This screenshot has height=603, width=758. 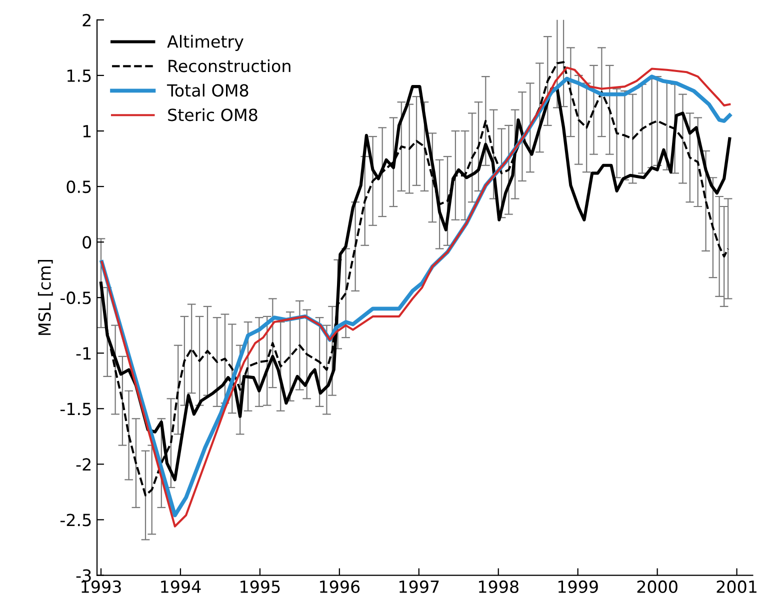 What do you see at coordinates (213, 115) in the screenshot?
I see `legend-label: Steric OM8` at bounding box center [213, 115].